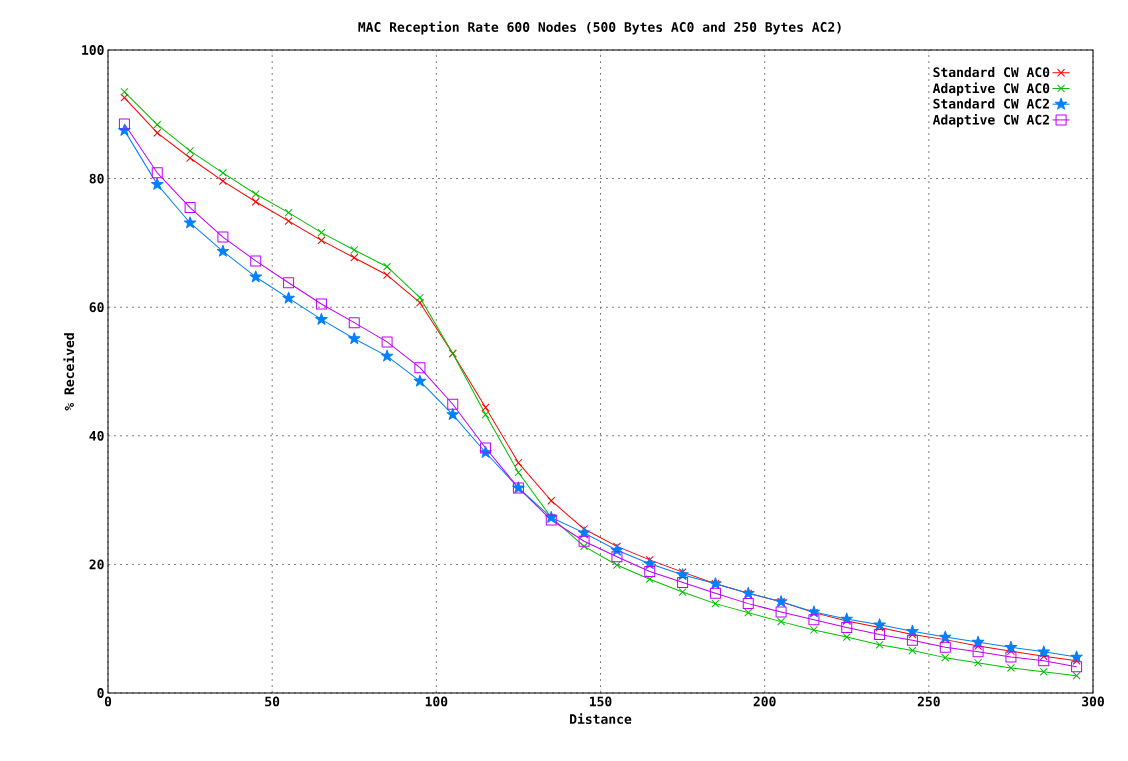 The height and width of the screenshot is (761, 1128). I want to click on y-tick-label: 60, so click(96, 307).